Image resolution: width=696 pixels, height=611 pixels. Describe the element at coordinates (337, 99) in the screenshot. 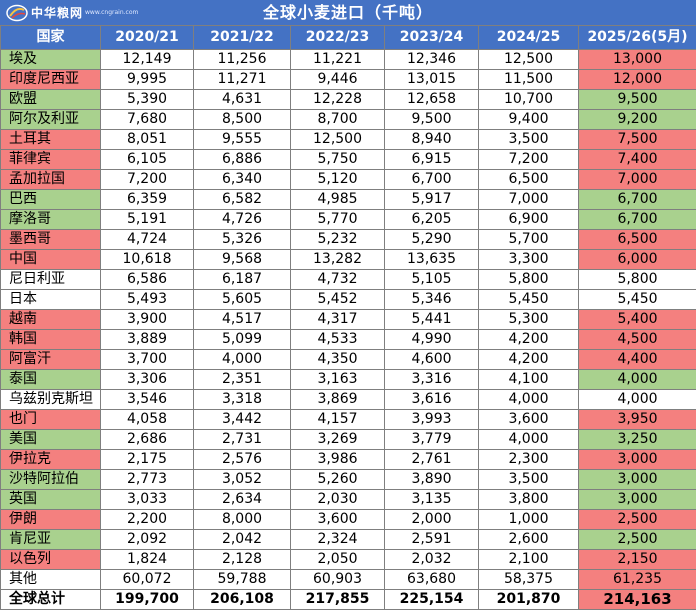

I see `value-cell: 12,228` at that location.